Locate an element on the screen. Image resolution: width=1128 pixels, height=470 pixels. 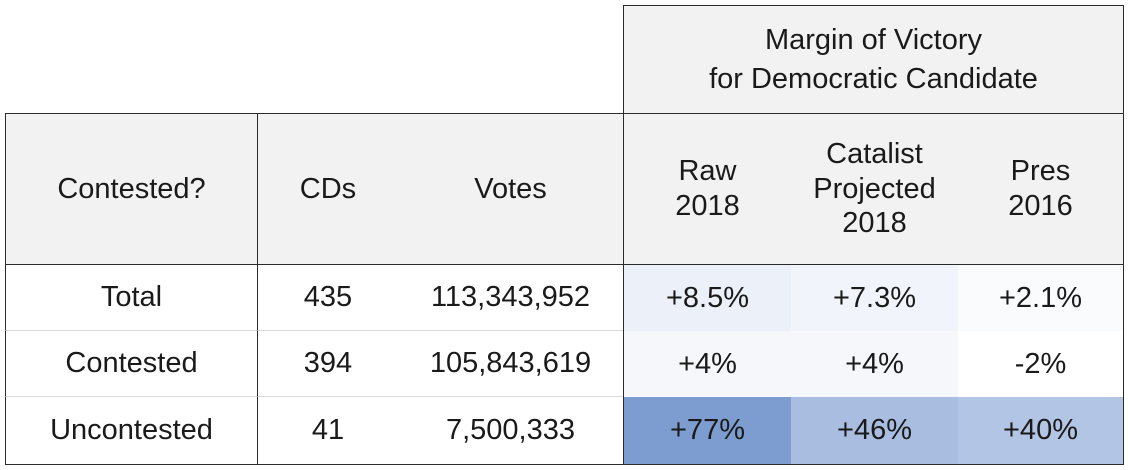
table-cell-votes: 105,843,619 is located at coordinates (510, 364).